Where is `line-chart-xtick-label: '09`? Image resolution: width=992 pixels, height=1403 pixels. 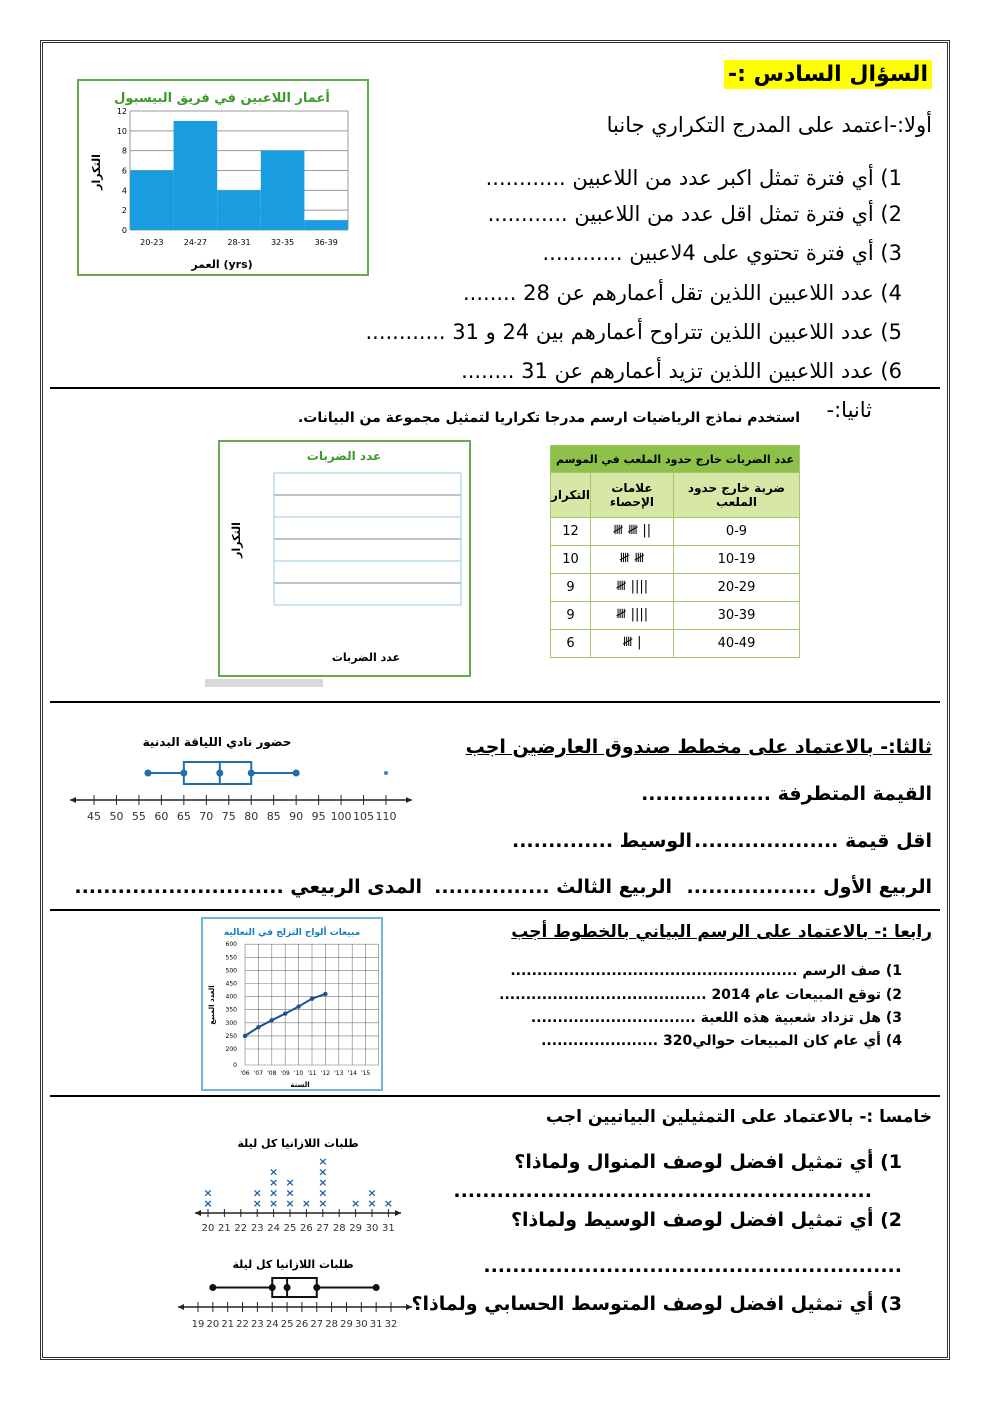 line-chart-xtick-label: '09 is located at coordinates (285, 1073).